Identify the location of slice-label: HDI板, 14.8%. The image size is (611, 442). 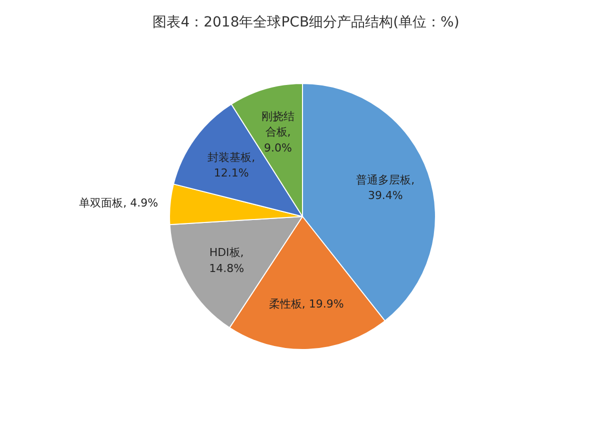
(226, 260).